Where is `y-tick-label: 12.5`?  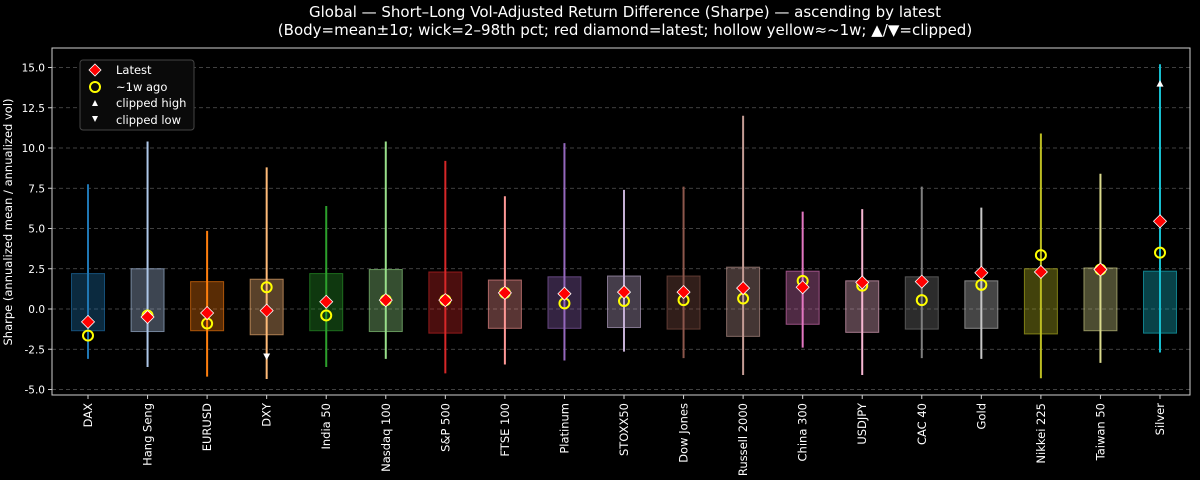 y-tick-label: 12.5 is located at coordinates (33, 109).